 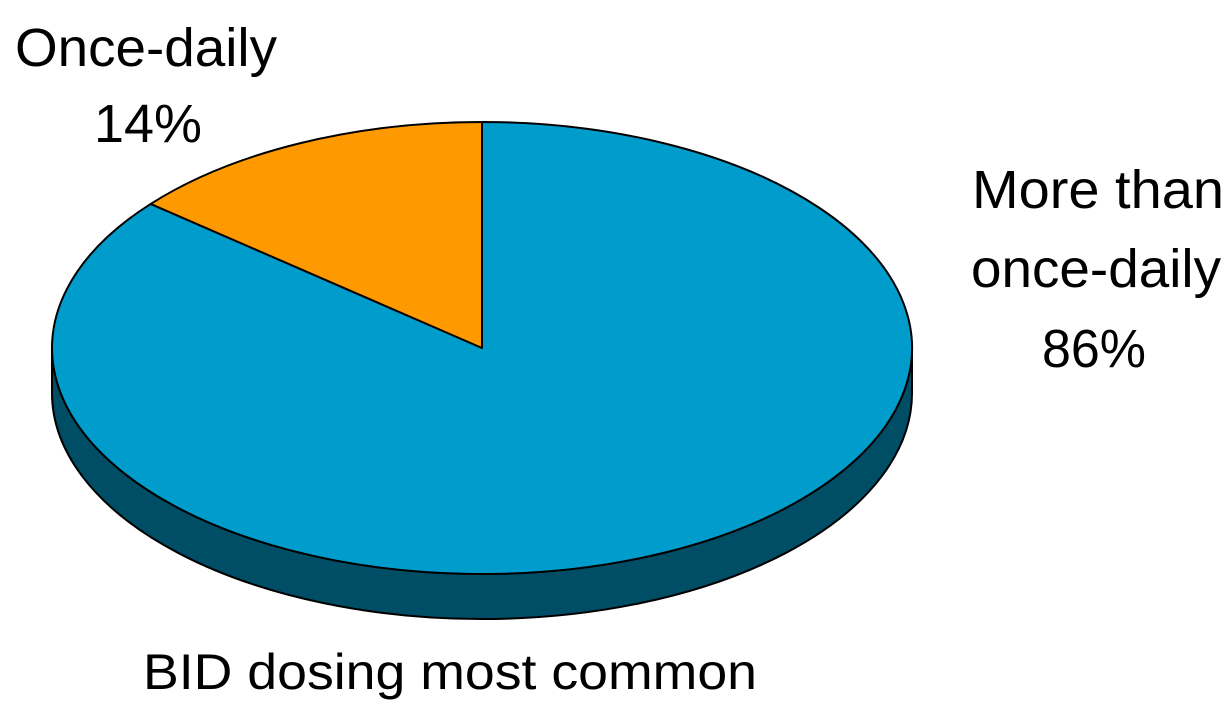 What do you see at coordinates (316, 235) in the screenshot?
I see `pie-slice-once-daily` at bounding box center [316, 235].